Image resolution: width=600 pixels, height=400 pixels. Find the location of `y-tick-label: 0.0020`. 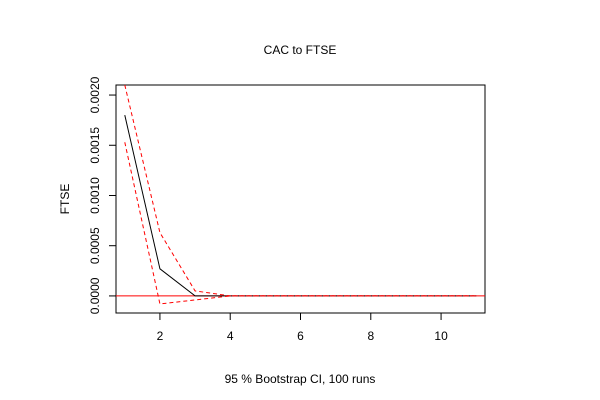

y-tick-label: 0.0020 is located at coordinates (95, 94).